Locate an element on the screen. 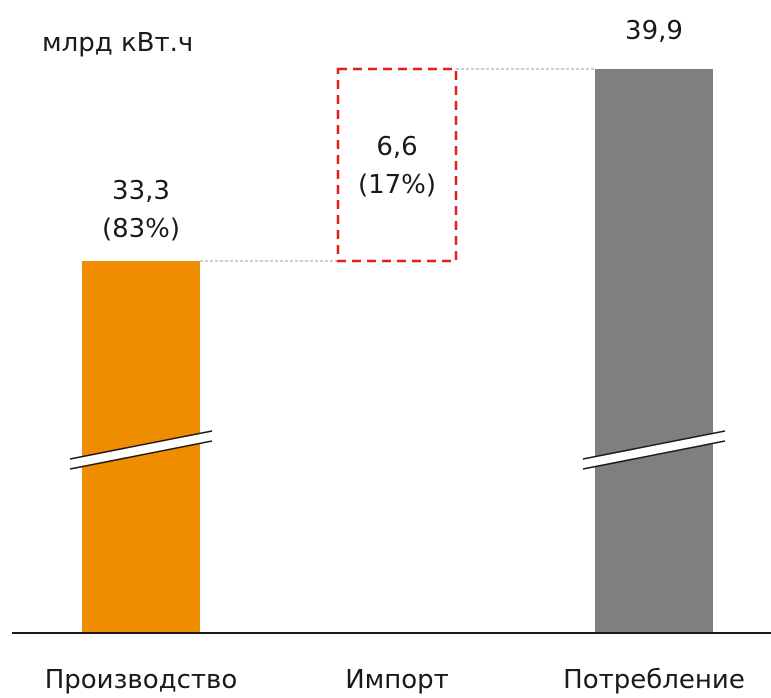  value-label-3: 39,9 is located at coordinates (654, 31).